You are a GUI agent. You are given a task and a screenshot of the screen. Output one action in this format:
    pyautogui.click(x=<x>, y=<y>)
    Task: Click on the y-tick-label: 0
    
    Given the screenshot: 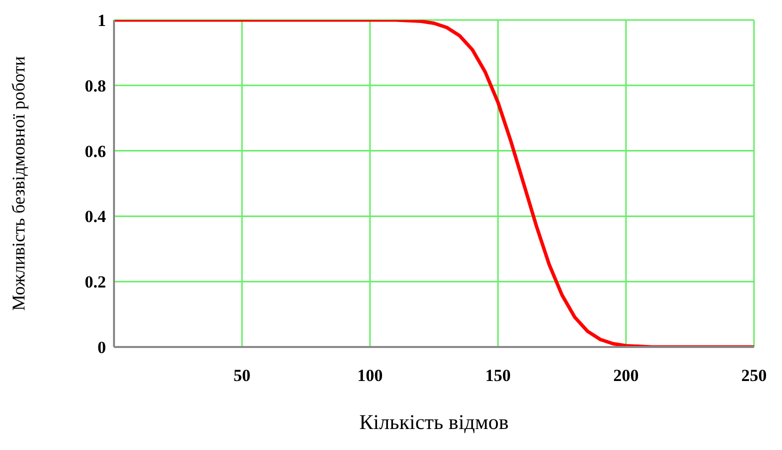 What is the action you would take?
    pyautogui.click(x=102, y=348)
    